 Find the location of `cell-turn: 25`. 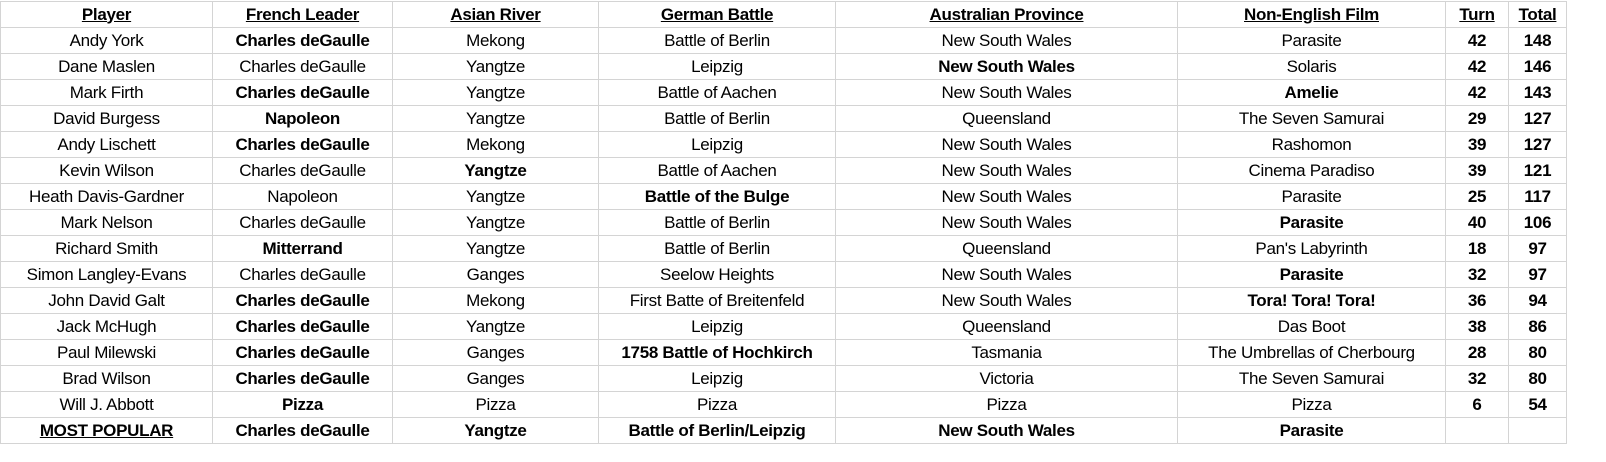

cell-turn: 25 is located at coordinates (1477, 196).